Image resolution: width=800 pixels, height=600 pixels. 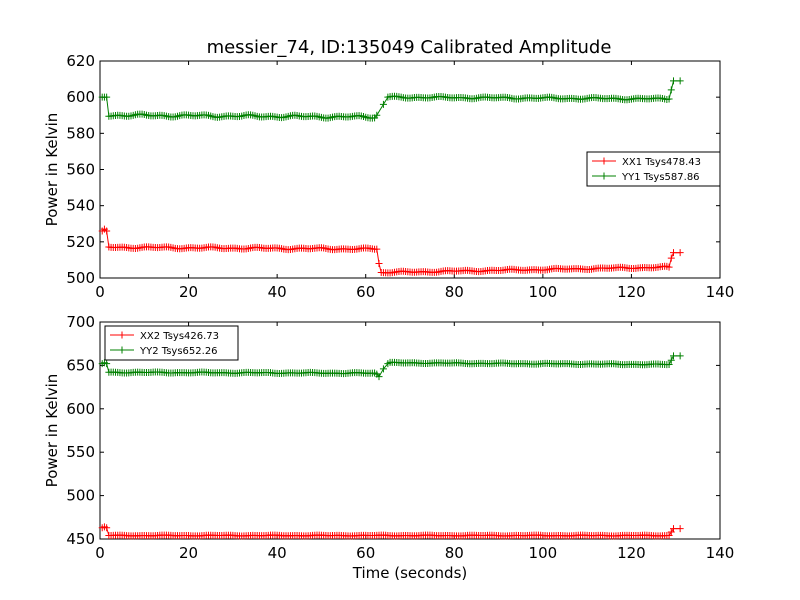 I want to click on y-tick-label: 540, so click(x=80, y=206).